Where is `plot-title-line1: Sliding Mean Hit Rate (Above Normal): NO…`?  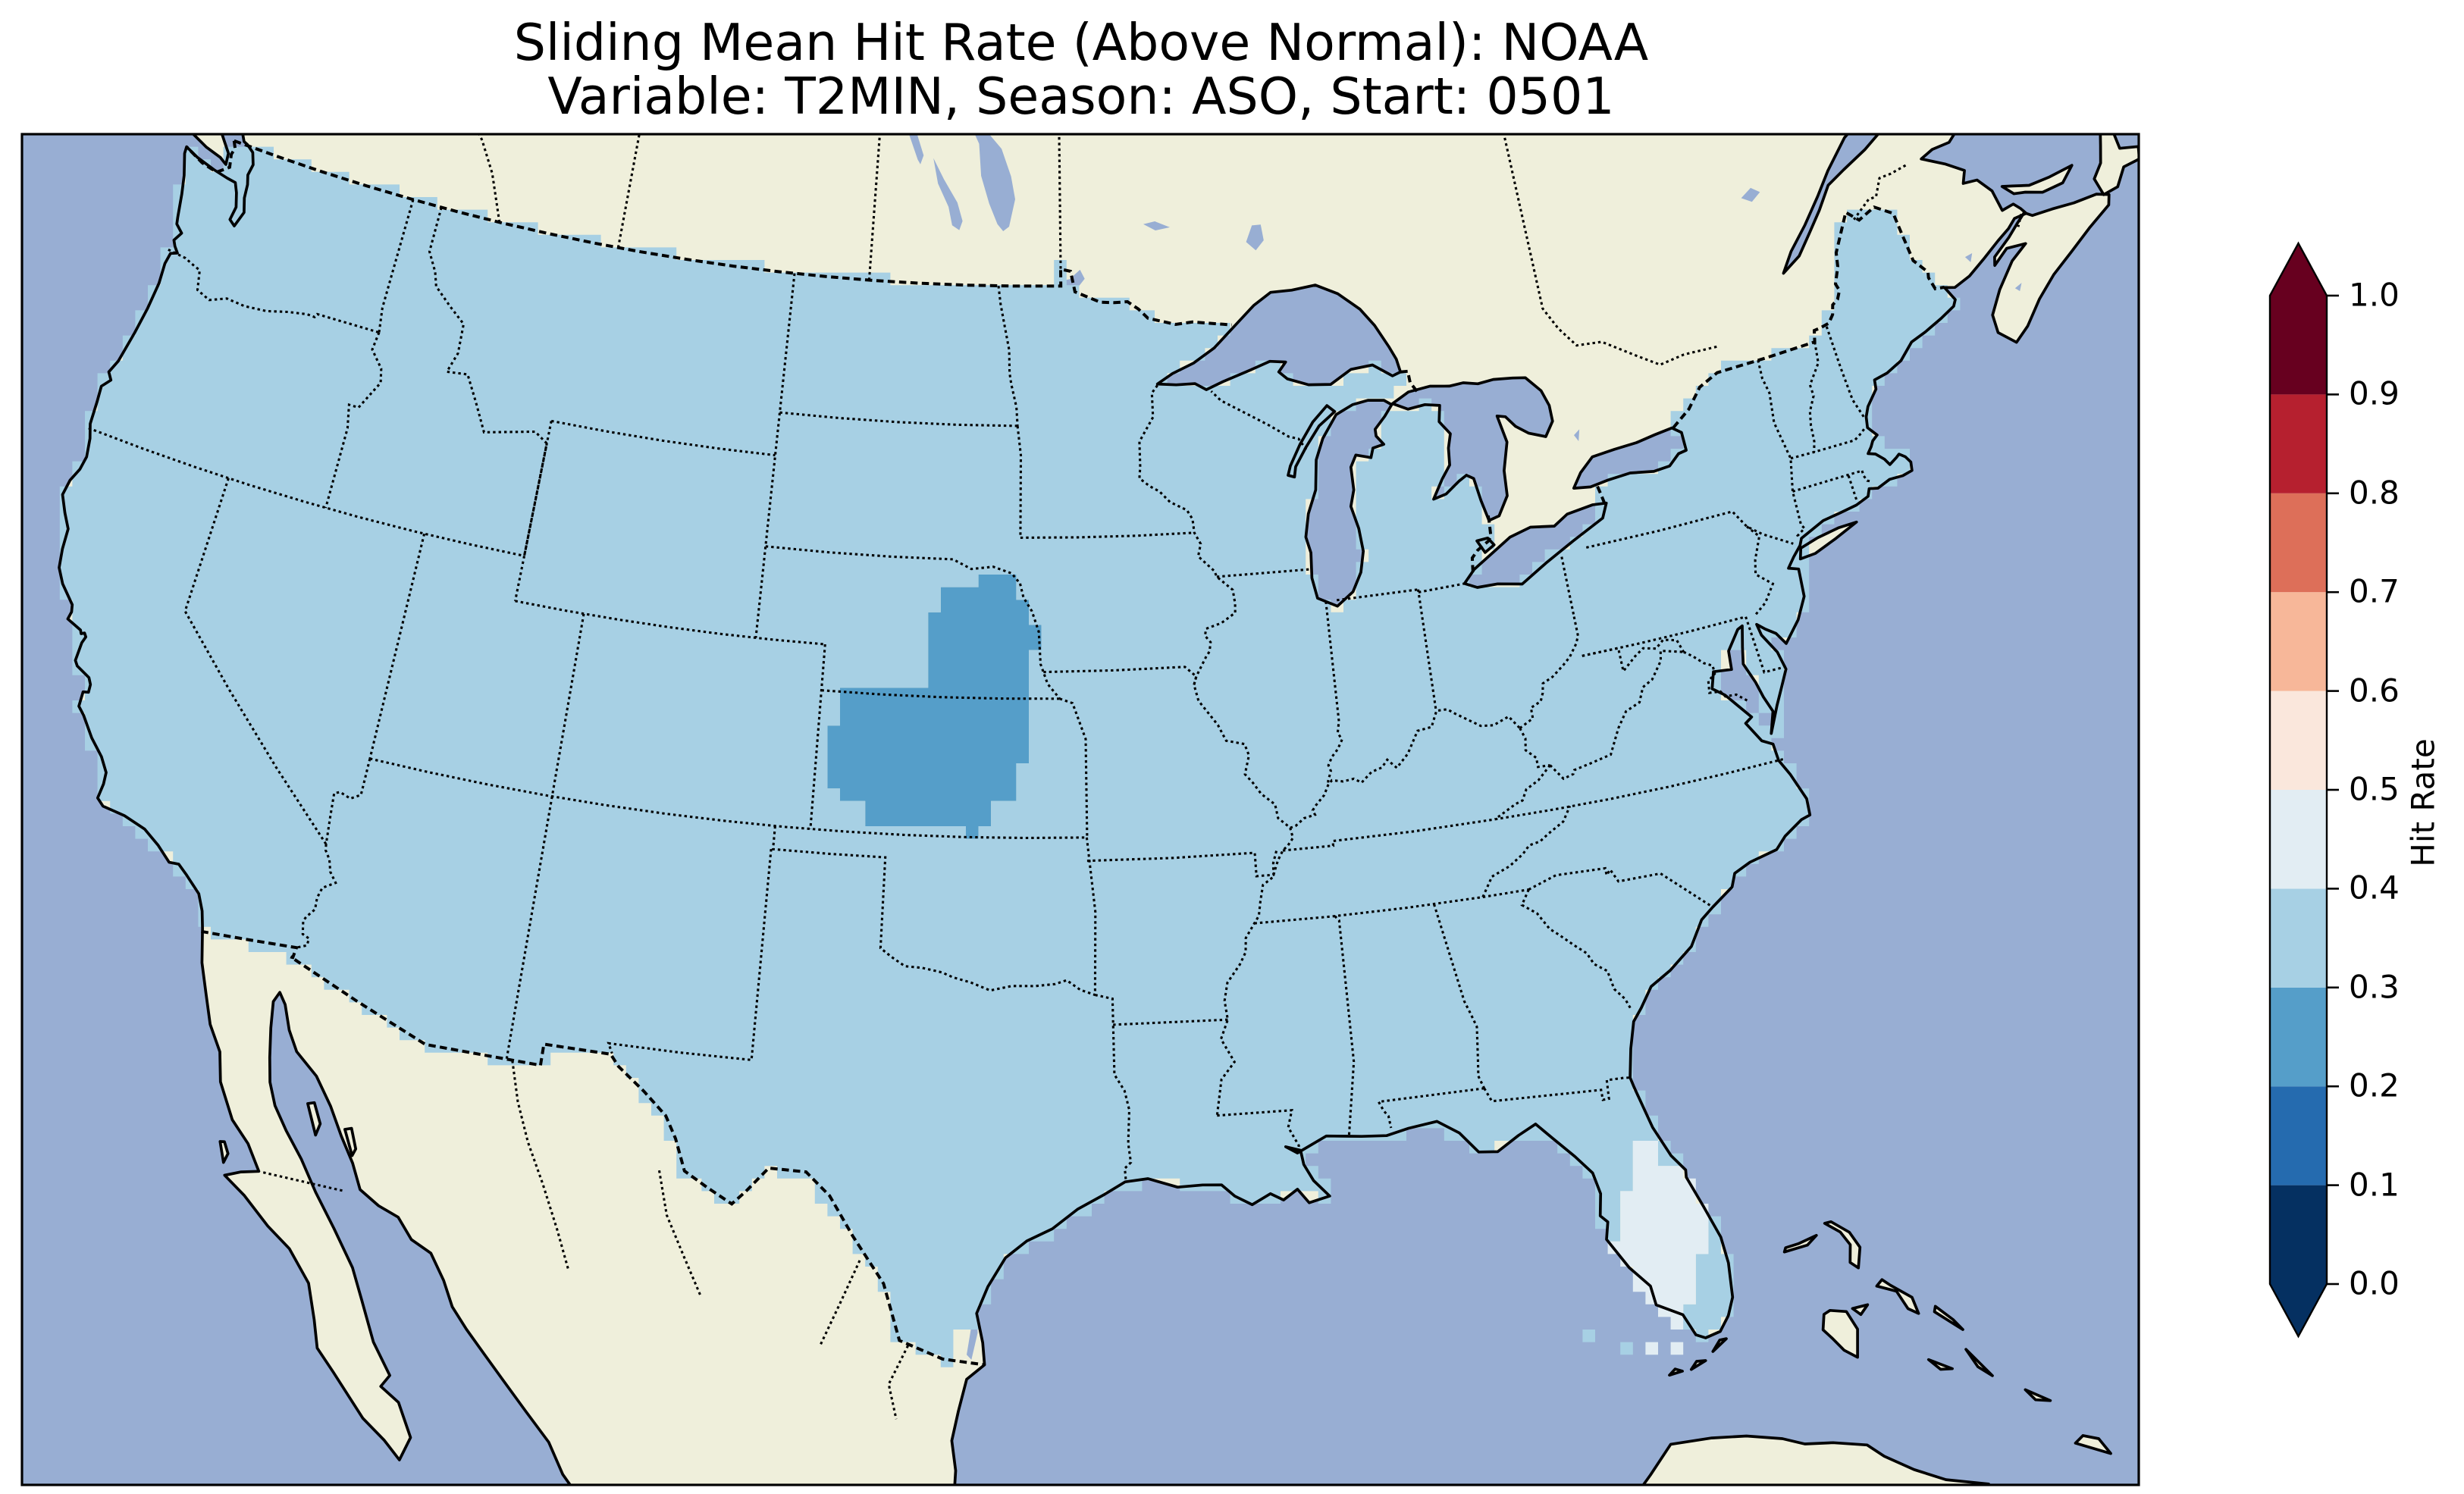
plot-title-line1: Sliding Mean Hit Rate (Above Normal): NO… is located at coordinates (1081, 42).